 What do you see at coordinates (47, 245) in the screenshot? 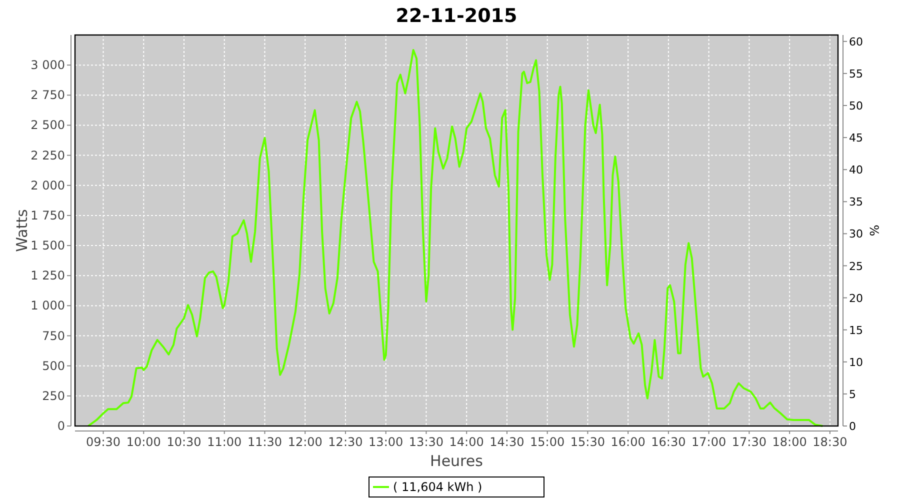
I see `y-tick-label: 1 500` at bounding box center [47, 245].